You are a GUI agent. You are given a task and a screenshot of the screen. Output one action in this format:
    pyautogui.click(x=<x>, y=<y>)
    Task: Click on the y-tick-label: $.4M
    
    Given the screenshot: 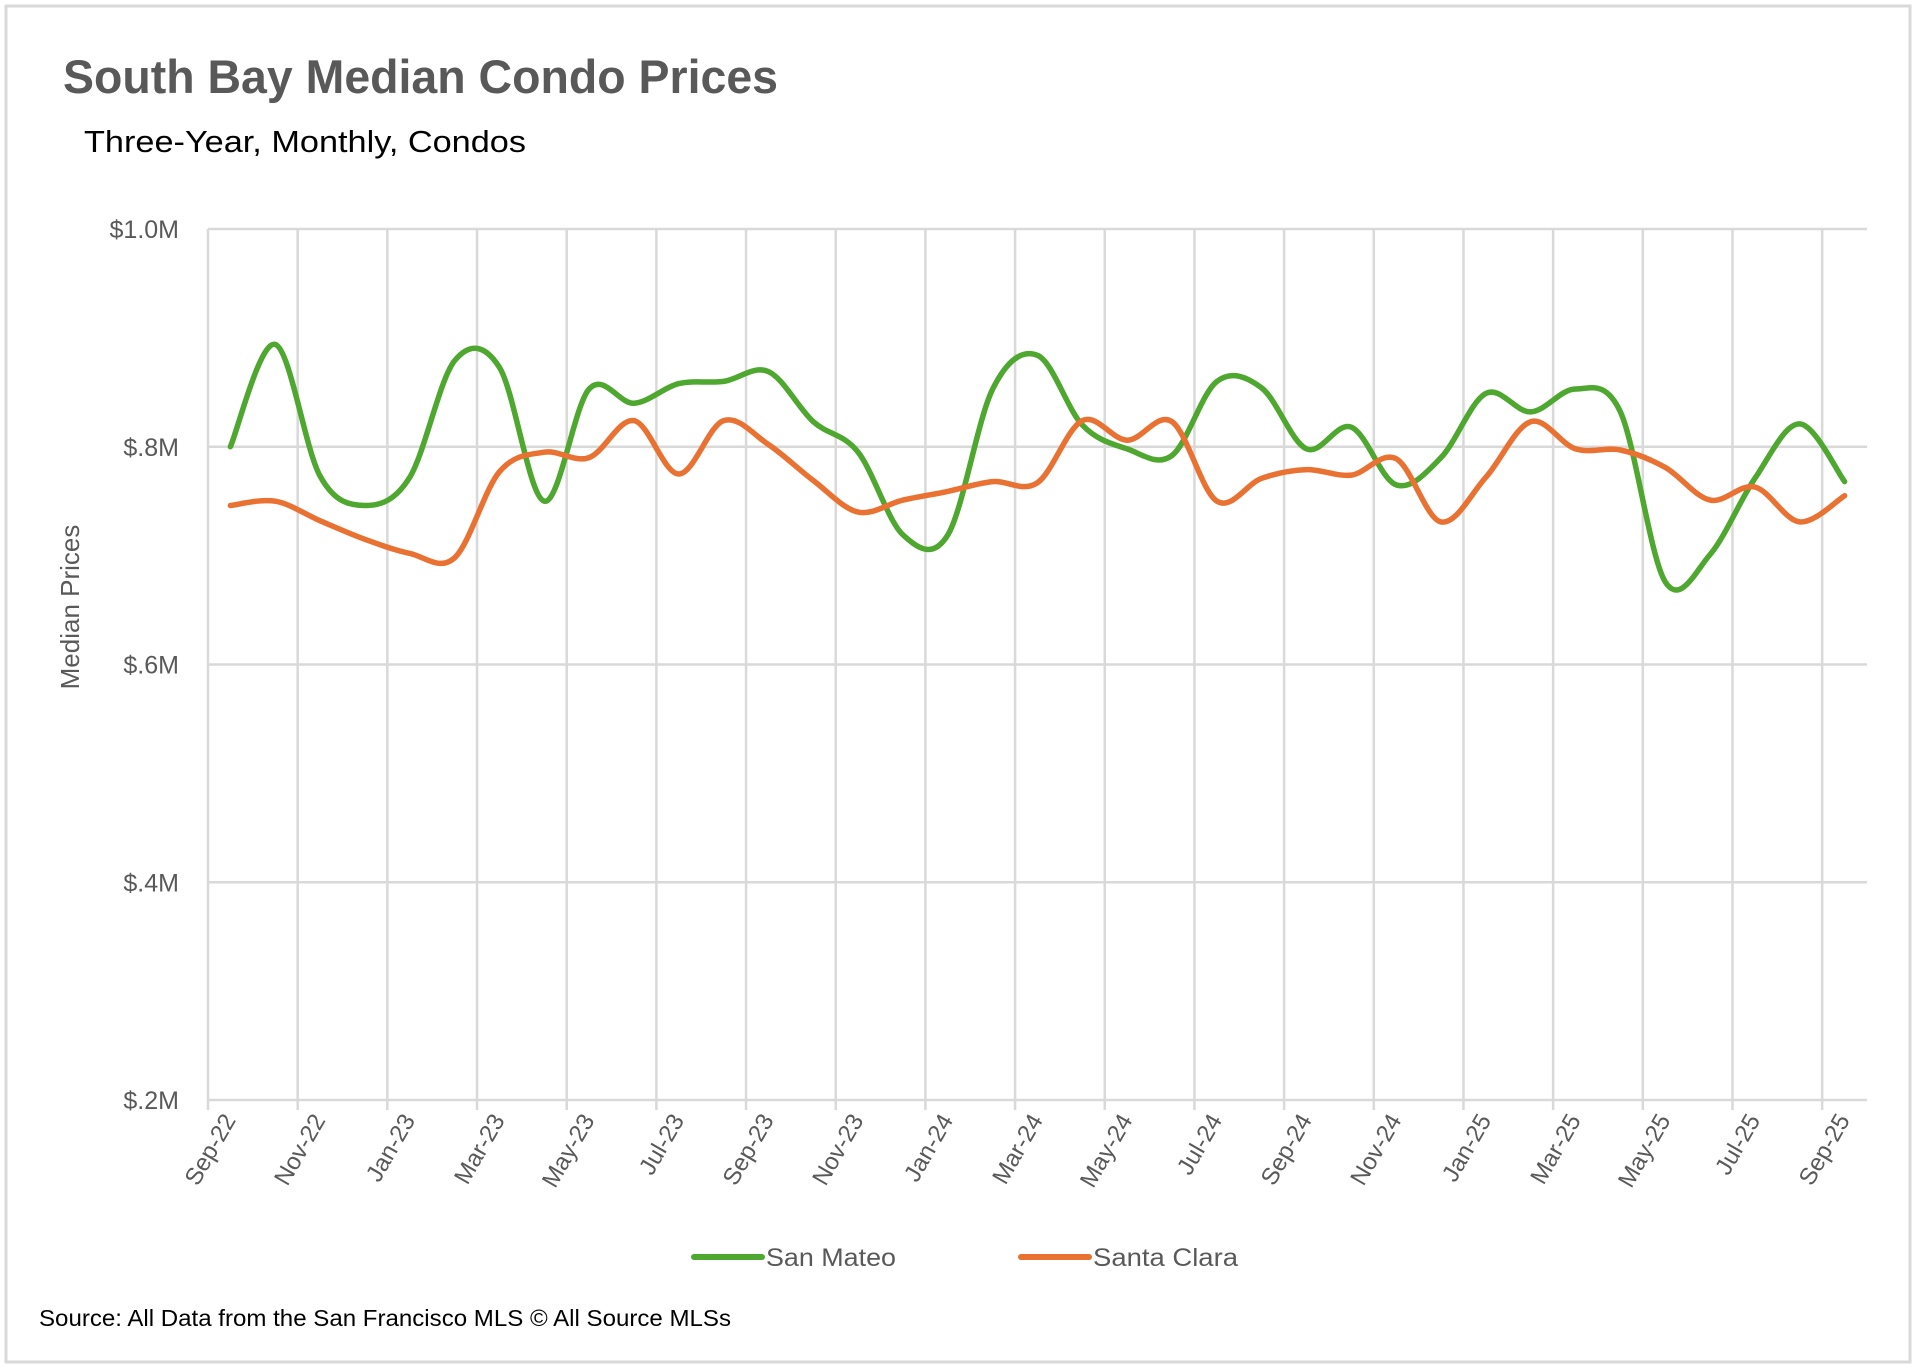 What is the action you would take?
    pyautogui.click(x=151, y=883)
    